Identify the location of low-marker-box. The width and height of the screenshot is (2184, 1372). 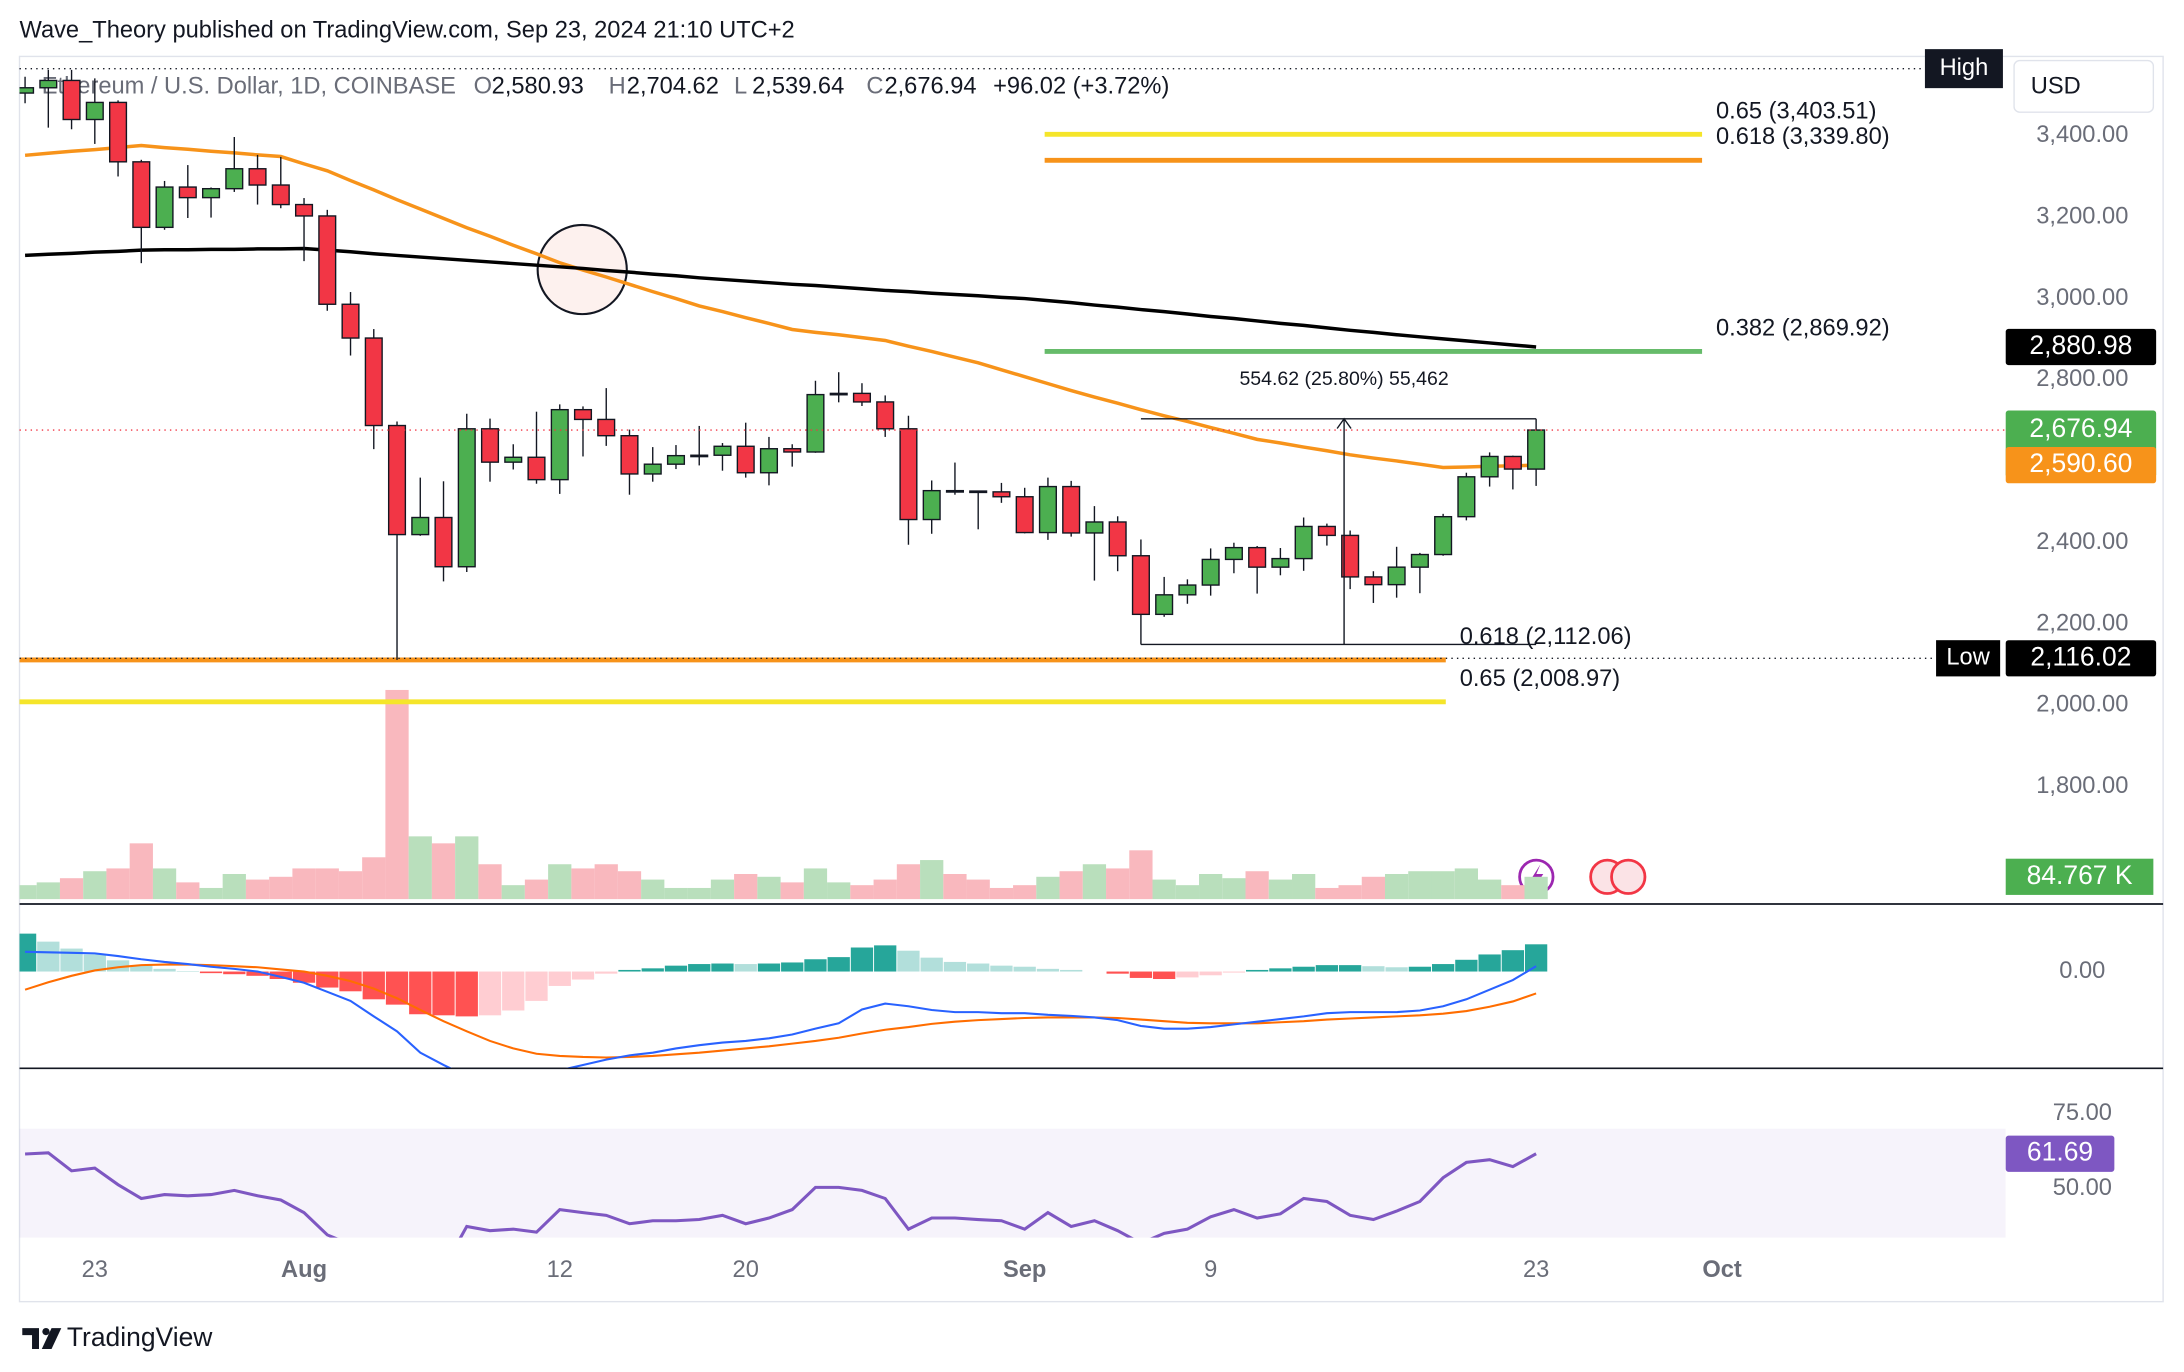
(1968, 658).